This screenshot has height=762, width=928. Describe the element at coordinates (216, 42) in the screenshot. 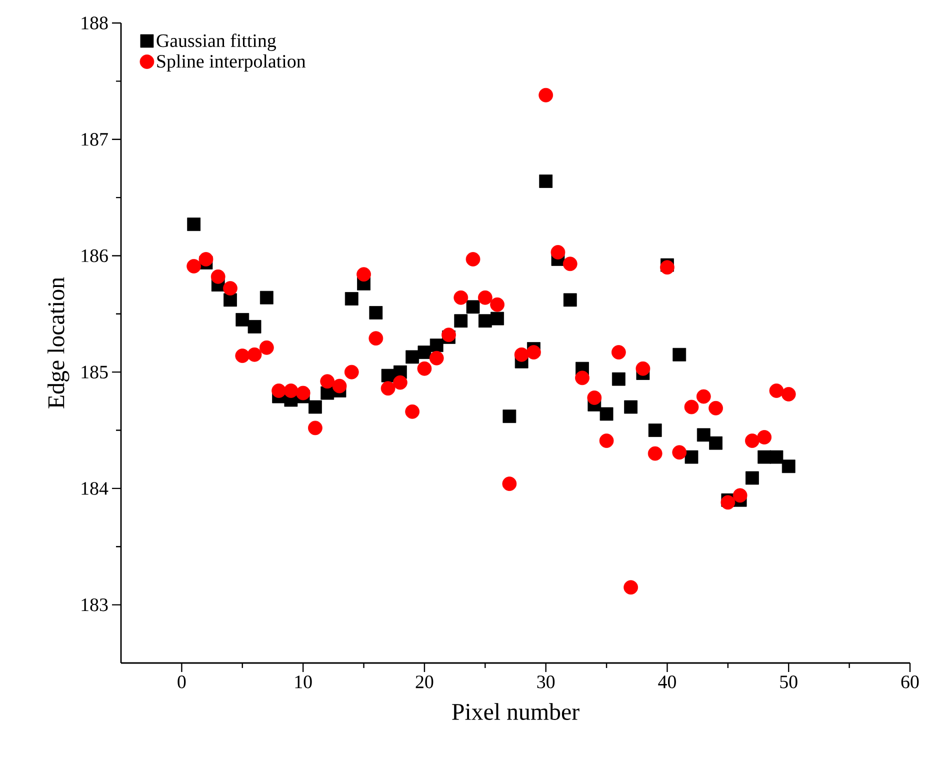

I see `legend-label: Gaussian fitting` at that location.